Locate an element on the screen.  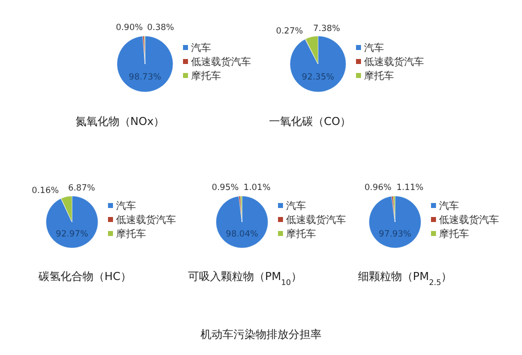
data-label: 98.73% is located at coordinates (145, 77).